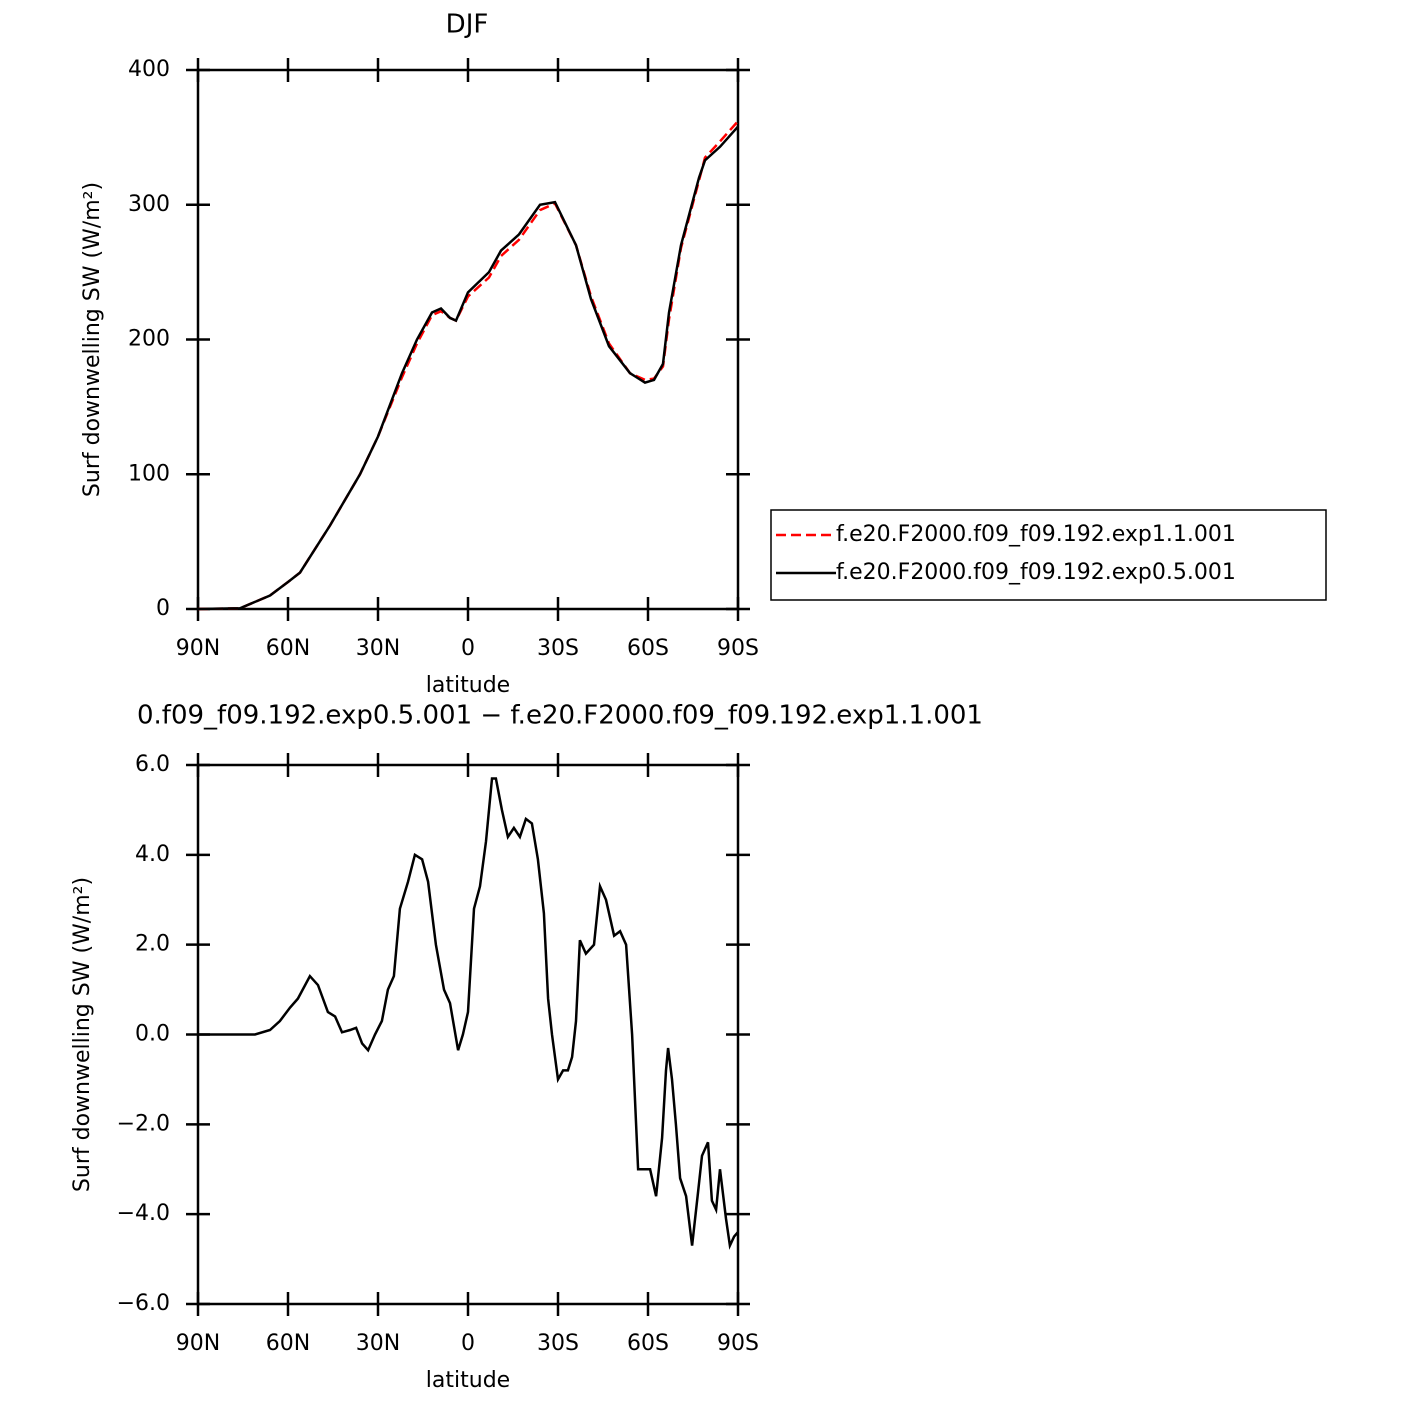 The height and width of the screenshot is (1402, 1405). Describe the element at coordinates (149, 339) in the screenshot. I see `y-tick-label: 200` at that location.